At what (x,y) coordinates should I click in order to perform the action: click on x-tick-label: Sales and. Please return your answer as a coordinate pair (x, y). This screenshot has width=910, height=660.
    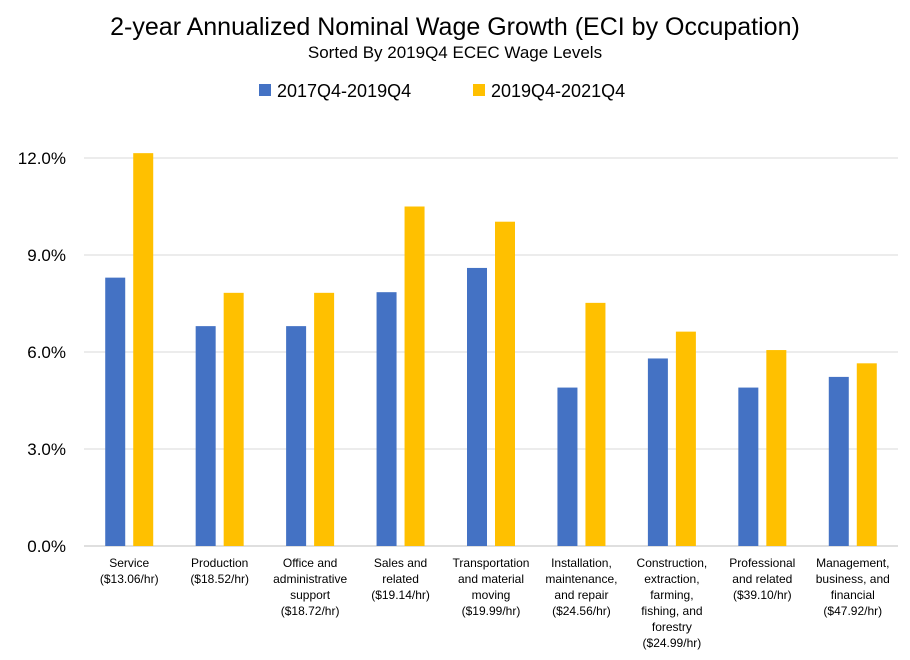
    Looking at the image, I should click on (400, 563).